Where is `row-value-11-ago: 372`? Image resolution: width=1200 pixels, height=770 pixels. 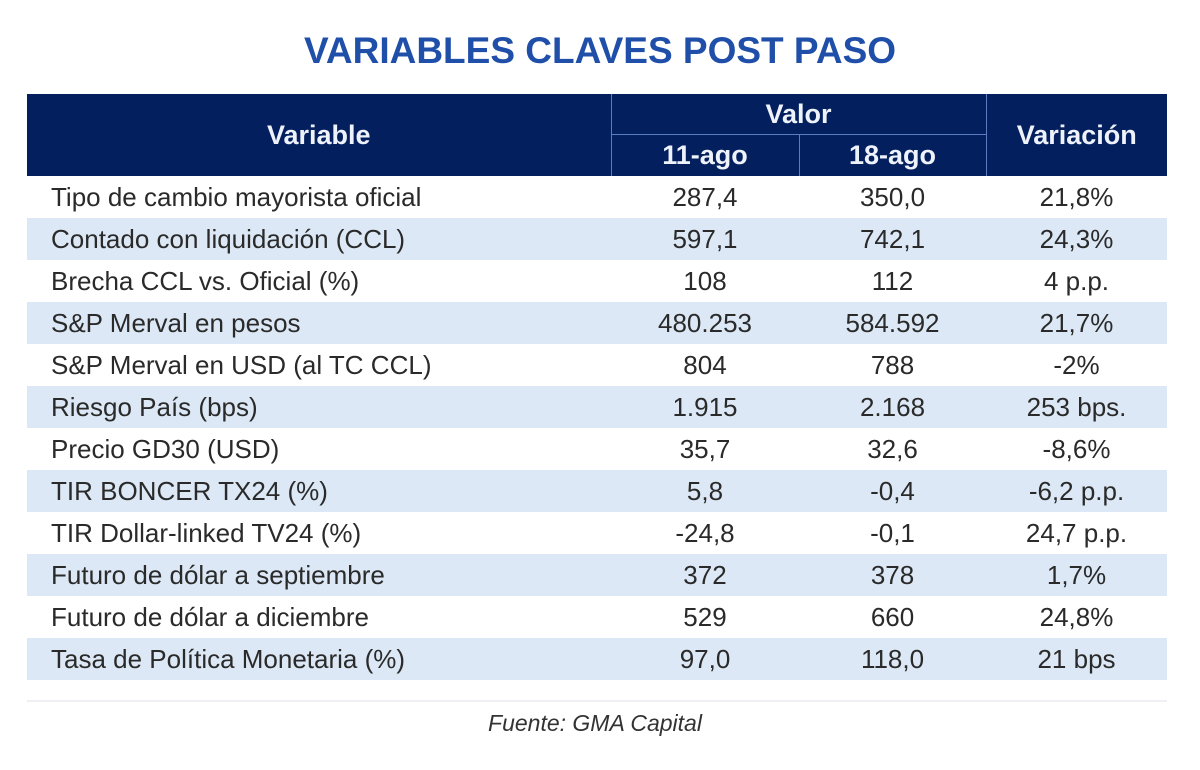
row-value-11-ago: 372 is located at coordinates (705, 575).